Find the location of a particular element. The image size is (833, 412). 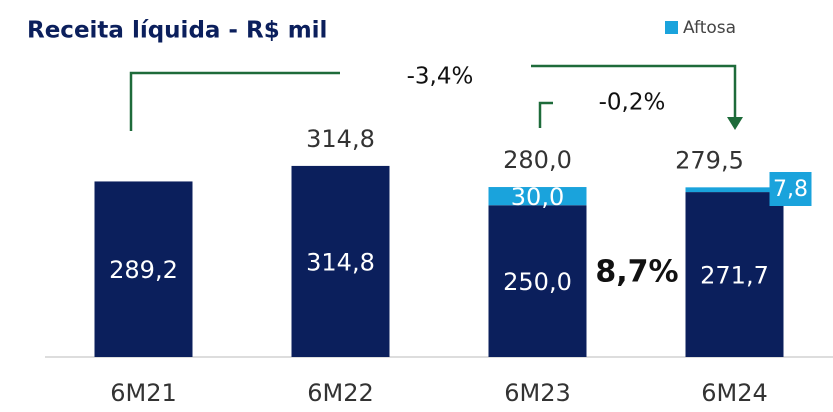

value-label: 7,8 is located at coordinates (790, 189).